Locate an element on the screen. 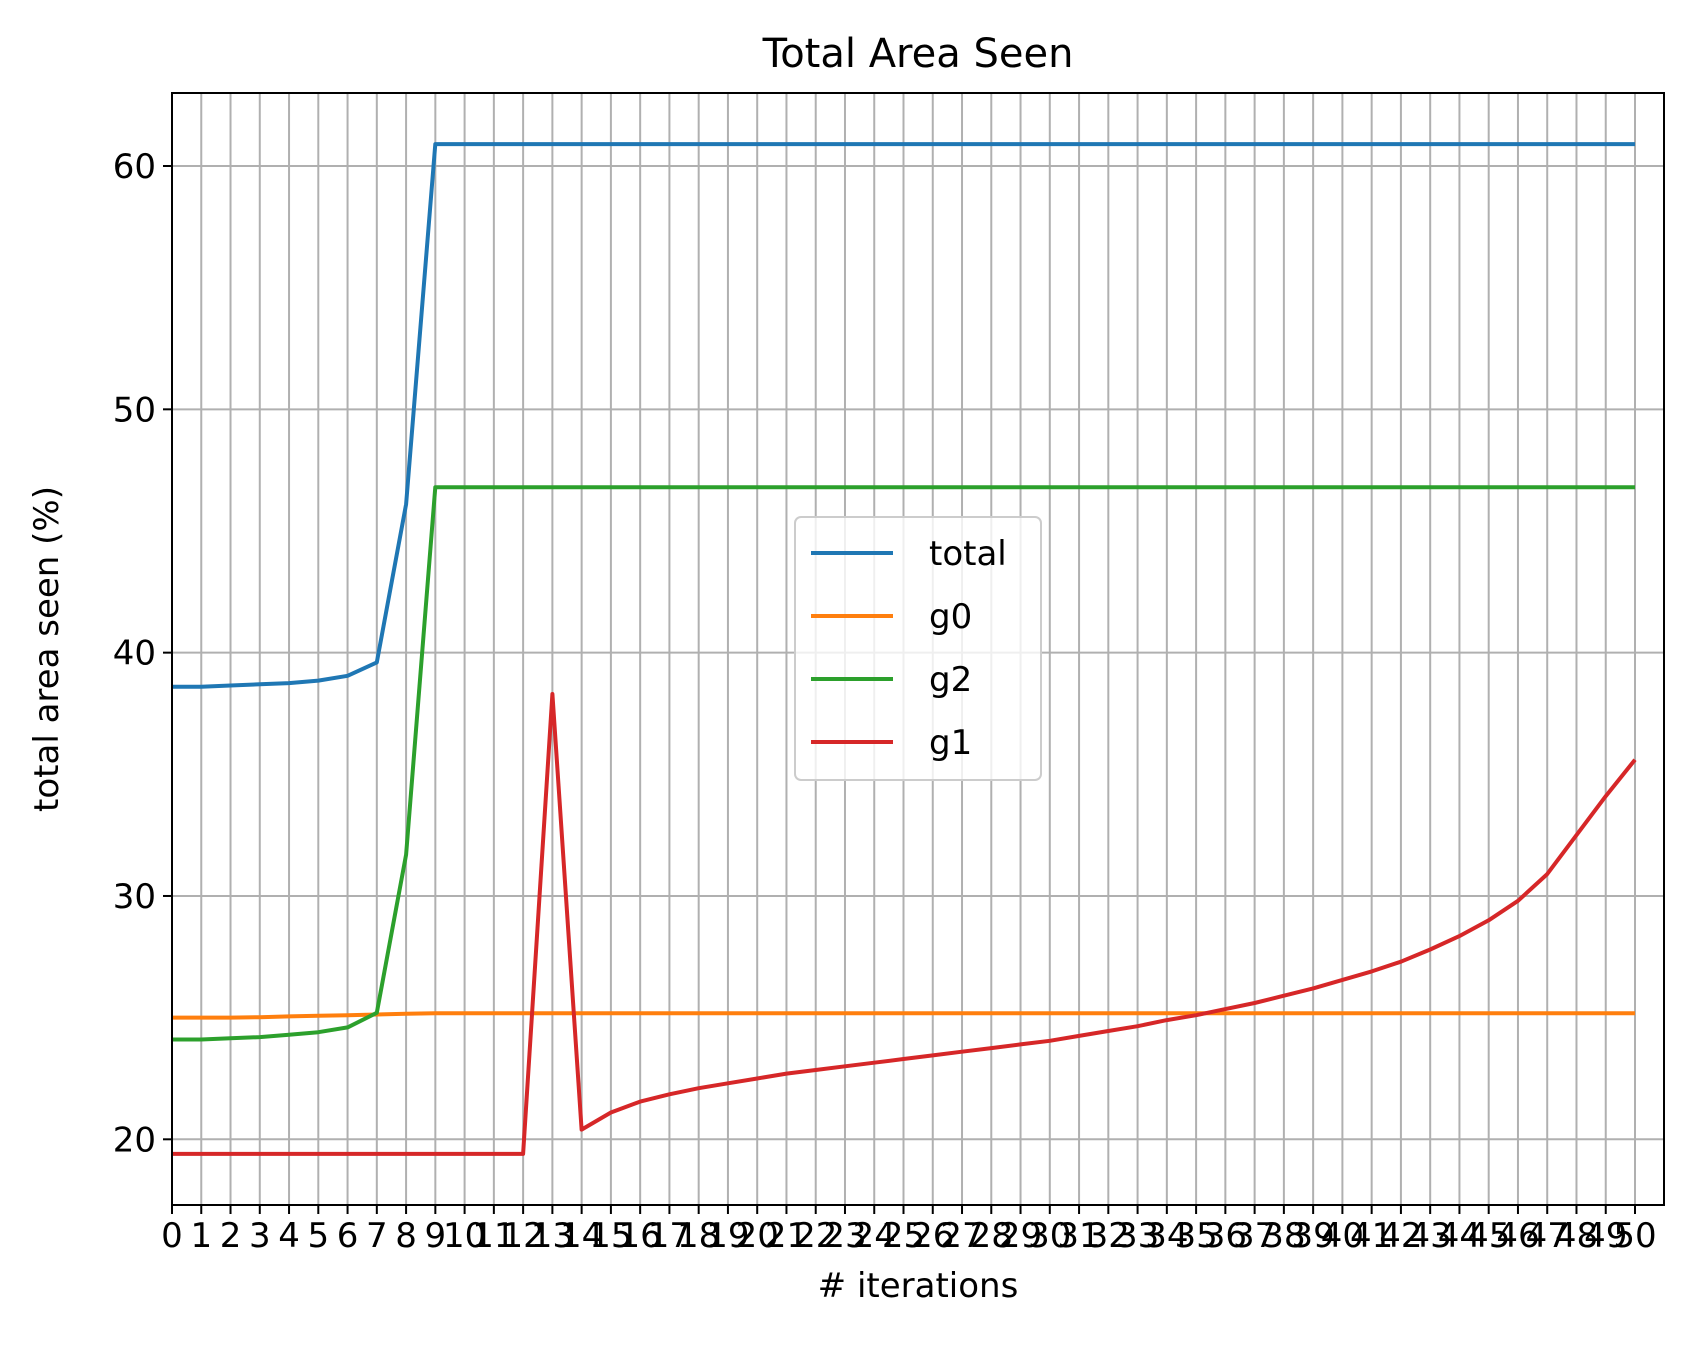  x-tick-label: 16 is located at coordinates (640, 1236).